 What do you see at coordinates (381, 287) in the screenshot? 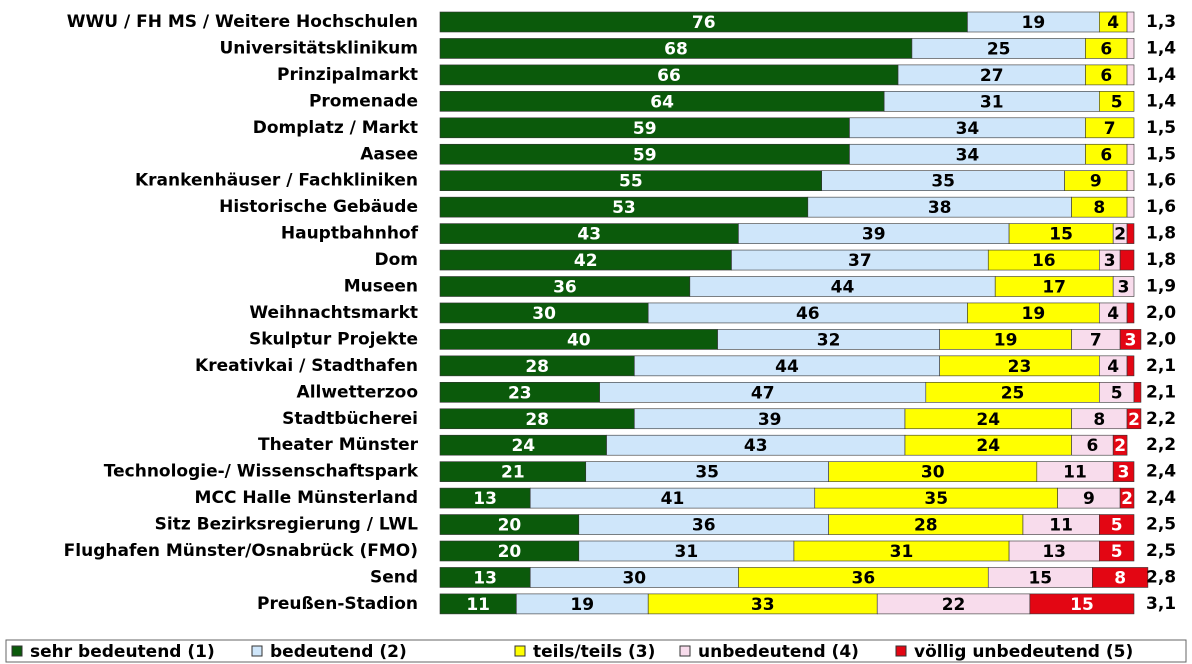
I see `category-label: Museen` at bounding box center [381, 287].